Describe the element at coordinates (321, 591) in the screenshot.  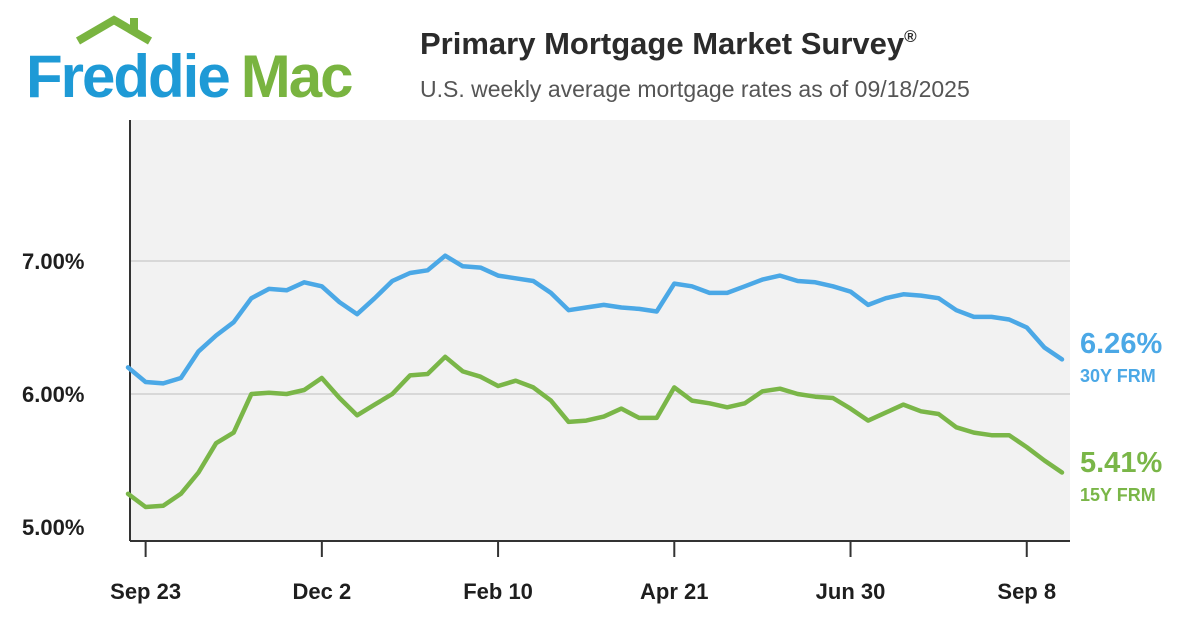
I see `x-tick-label: Dec 2` at that location.